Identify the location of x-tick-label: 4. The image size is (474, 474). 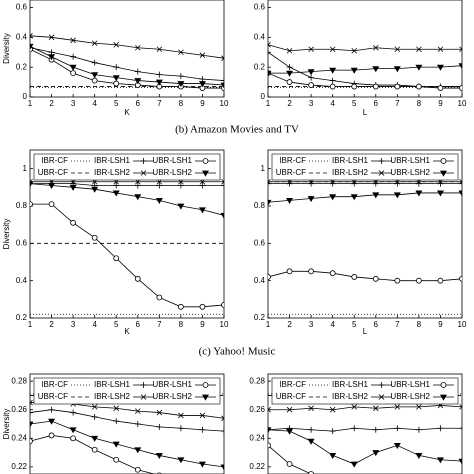
(332, 324).